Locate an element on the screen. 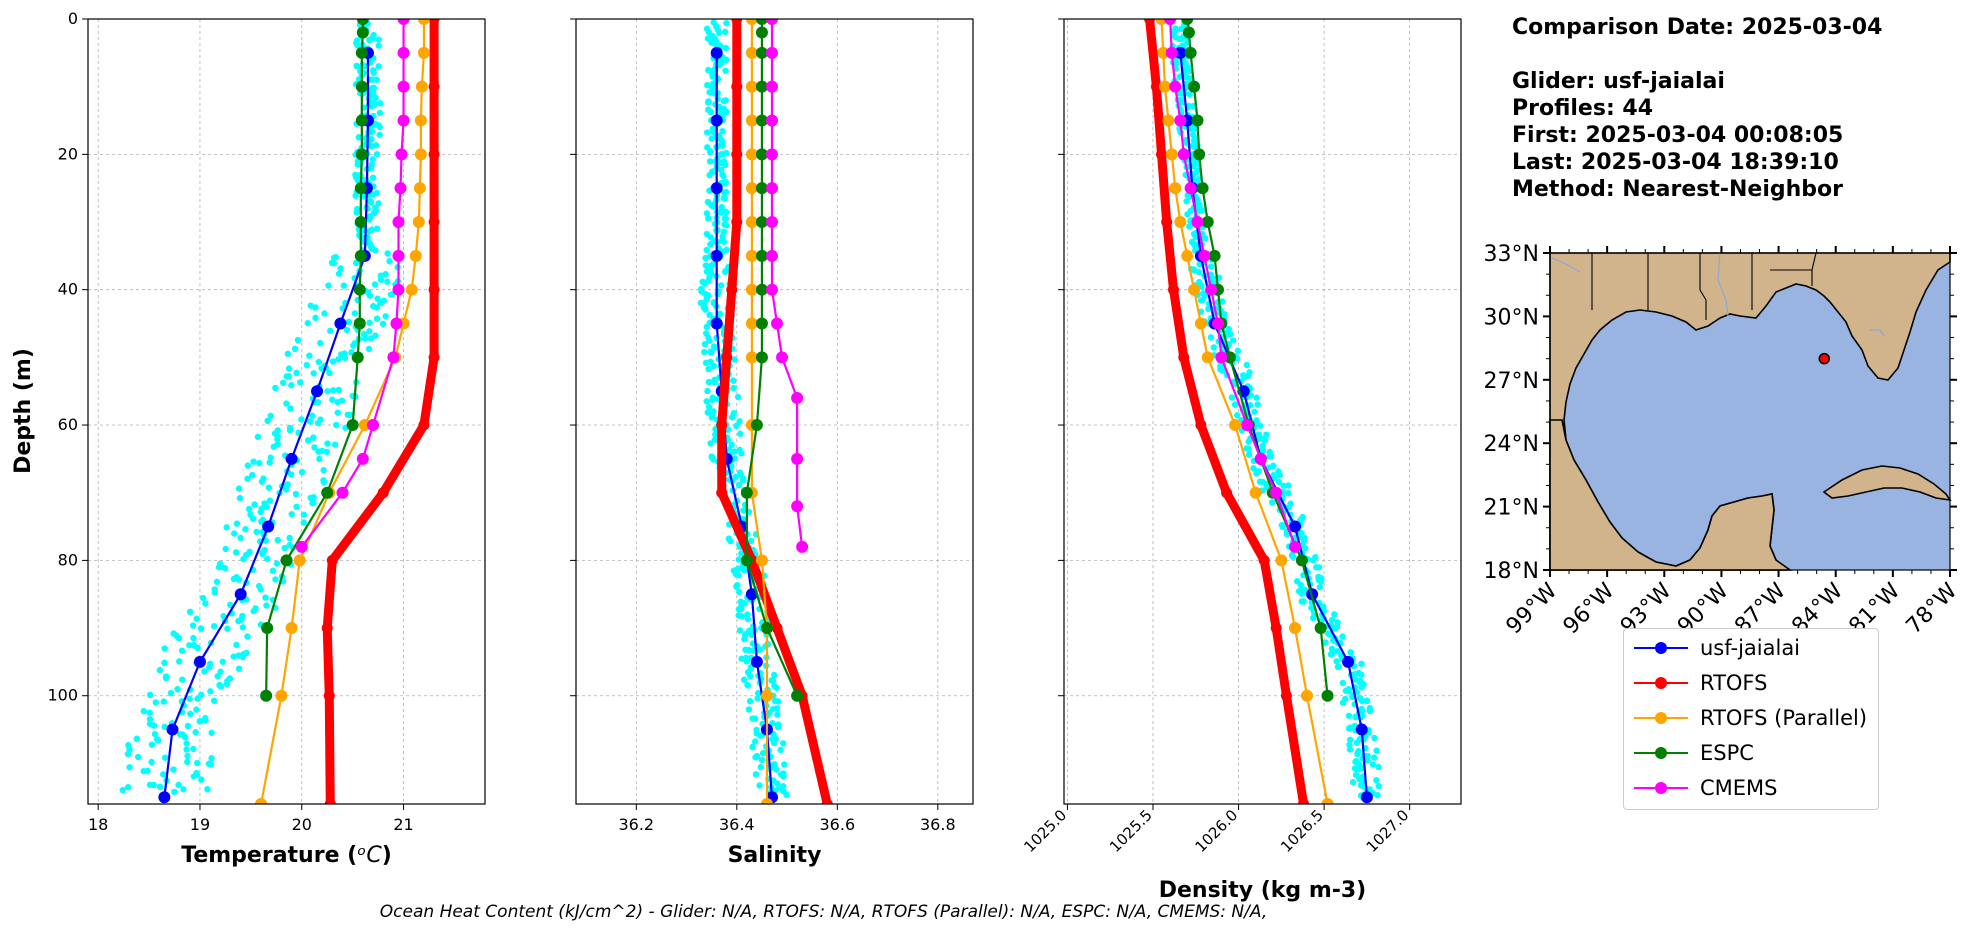 The width and height of the screenshot is (1987, 934). x-tick-label: 19 is located at coordinates (200, 824).